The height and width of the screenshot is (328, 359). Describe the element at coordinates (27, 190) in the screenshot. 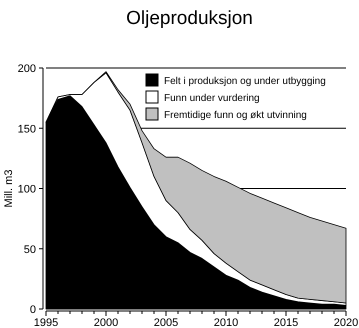

I see `y-tick-label: 100` at that location.